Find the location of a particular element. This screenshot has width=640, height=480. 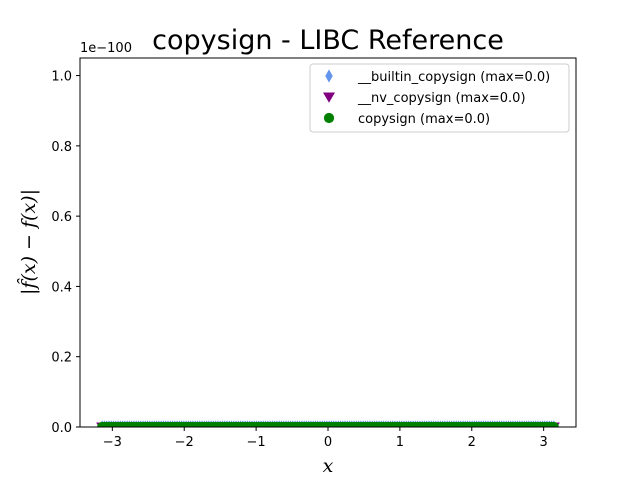

x-axis-ticks: −3 −2 −1 0 1 2 3 is located at coordinates (325, 438).